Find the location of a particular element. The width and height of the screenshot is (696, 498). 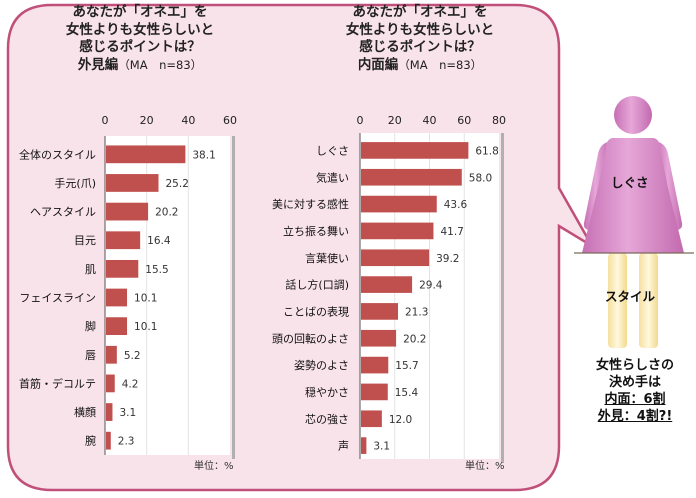

right-title-line-4: 内面編（MA n=83） is located at coordinates (420, 66).